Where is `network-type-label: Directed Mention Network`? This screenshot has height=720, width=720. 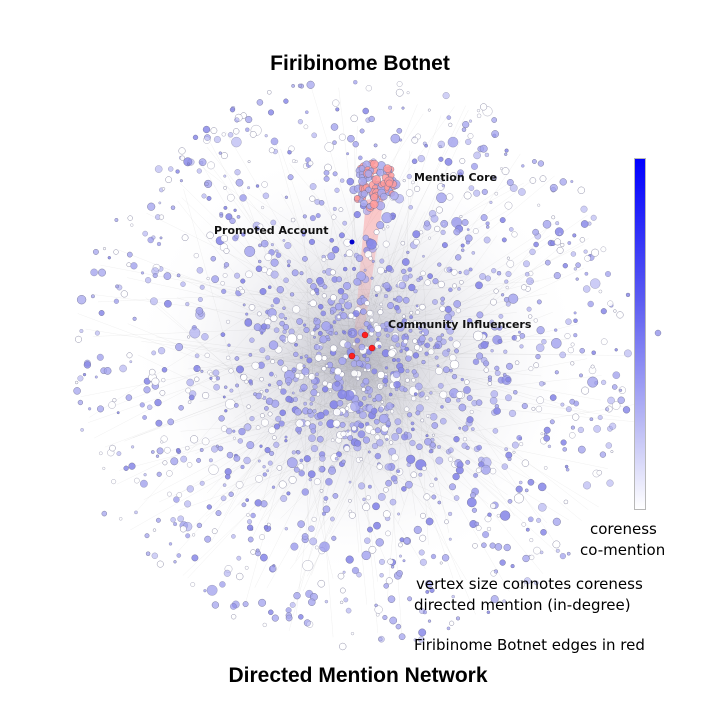 network-type-label: Directed Mention Network is located at coordinates (358, 675).